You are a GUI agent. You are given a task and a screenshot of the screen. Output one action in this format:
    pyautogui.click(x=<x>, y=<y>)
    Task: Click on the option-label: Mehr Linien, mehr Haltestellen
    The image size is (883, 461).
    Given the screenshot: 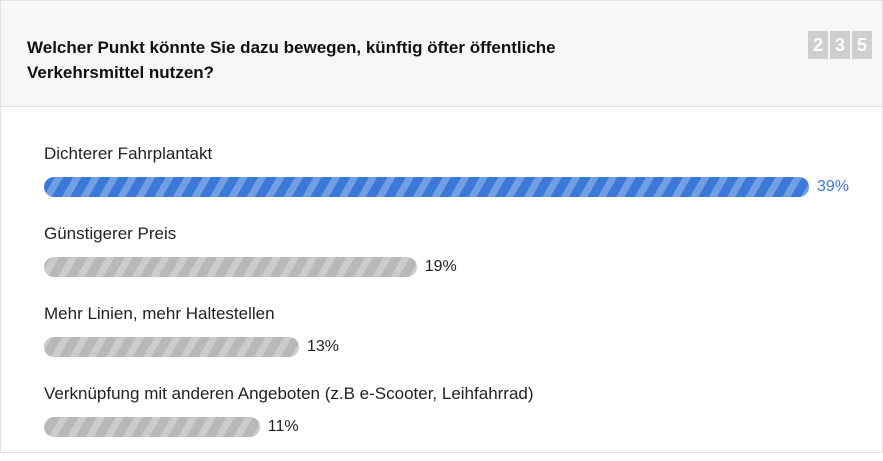 What is the action you would take?
    pyautogui.click(x=159, y=313)
    